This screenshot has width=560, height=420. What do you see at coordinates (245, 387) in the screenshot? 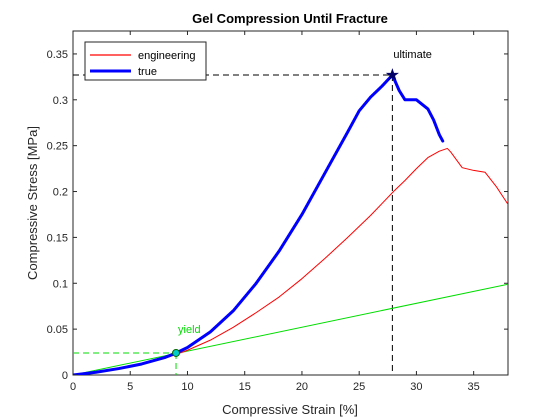
I see `x-tick-label: 15` at bounding box center [245, 387].